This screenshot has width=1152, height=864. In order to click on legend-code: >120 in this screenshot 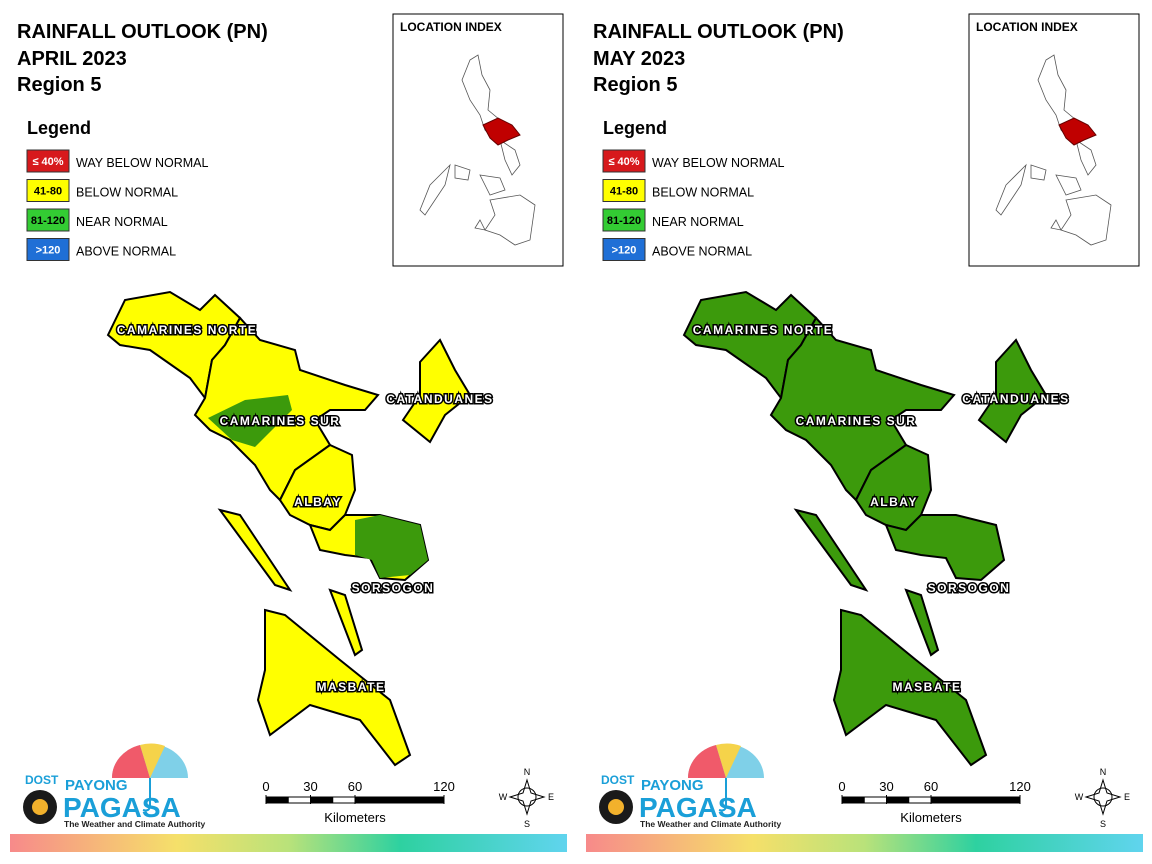, I will do `click(624, 251)`.